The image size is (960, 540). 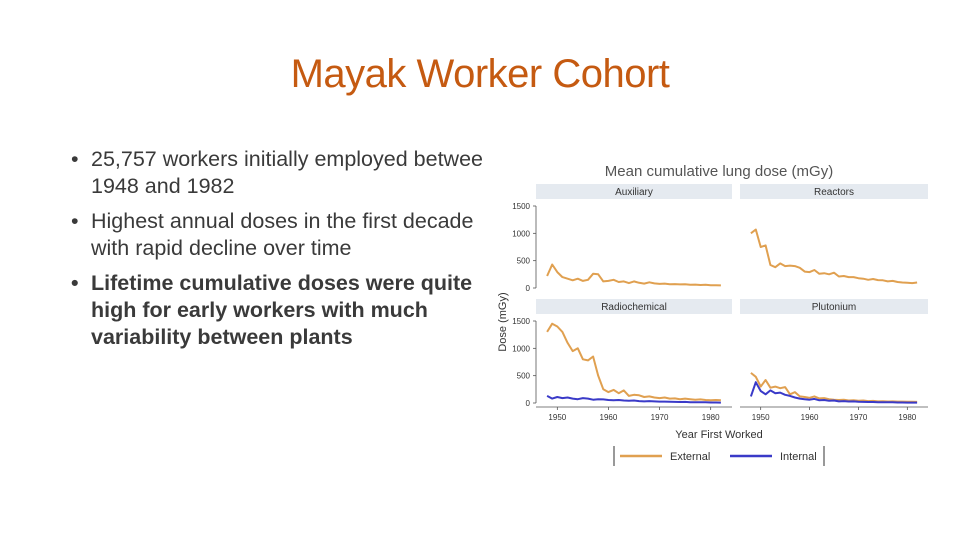 I want to click on y-axis-label: Dose (mGy), so click(x=503, y=321).